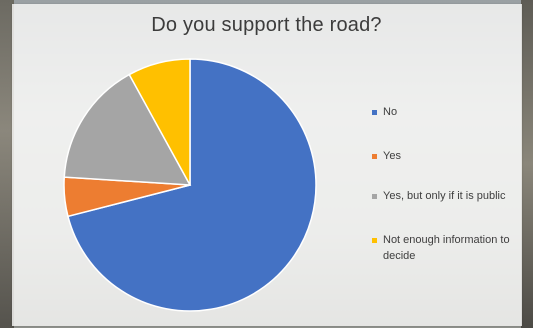  Describe the element at coordinates (392, 156) in the screenshot. I see `legend-label: Yes` at that location.